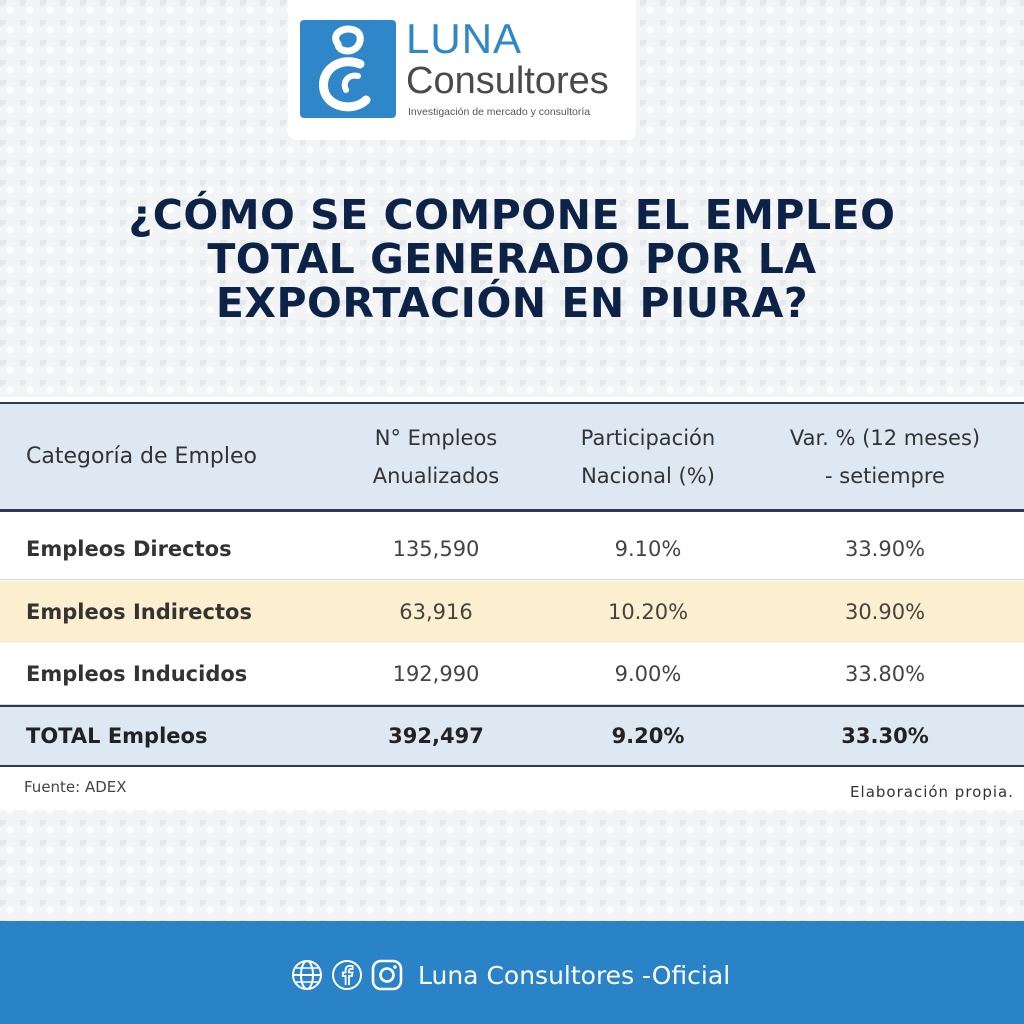  What do you see at coordinates (436, 736) in the screenshot?
I see `total-employees: 392,497` at bounding box center [436, 736].